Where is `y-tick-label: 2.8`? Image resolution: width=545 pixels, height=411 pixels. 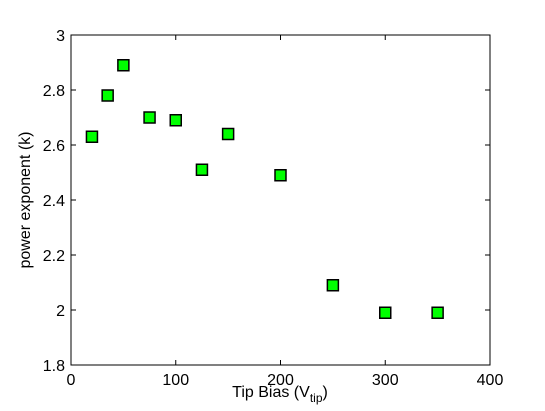
y-tick-label: 2.8 is located at coordinates (54, 91).